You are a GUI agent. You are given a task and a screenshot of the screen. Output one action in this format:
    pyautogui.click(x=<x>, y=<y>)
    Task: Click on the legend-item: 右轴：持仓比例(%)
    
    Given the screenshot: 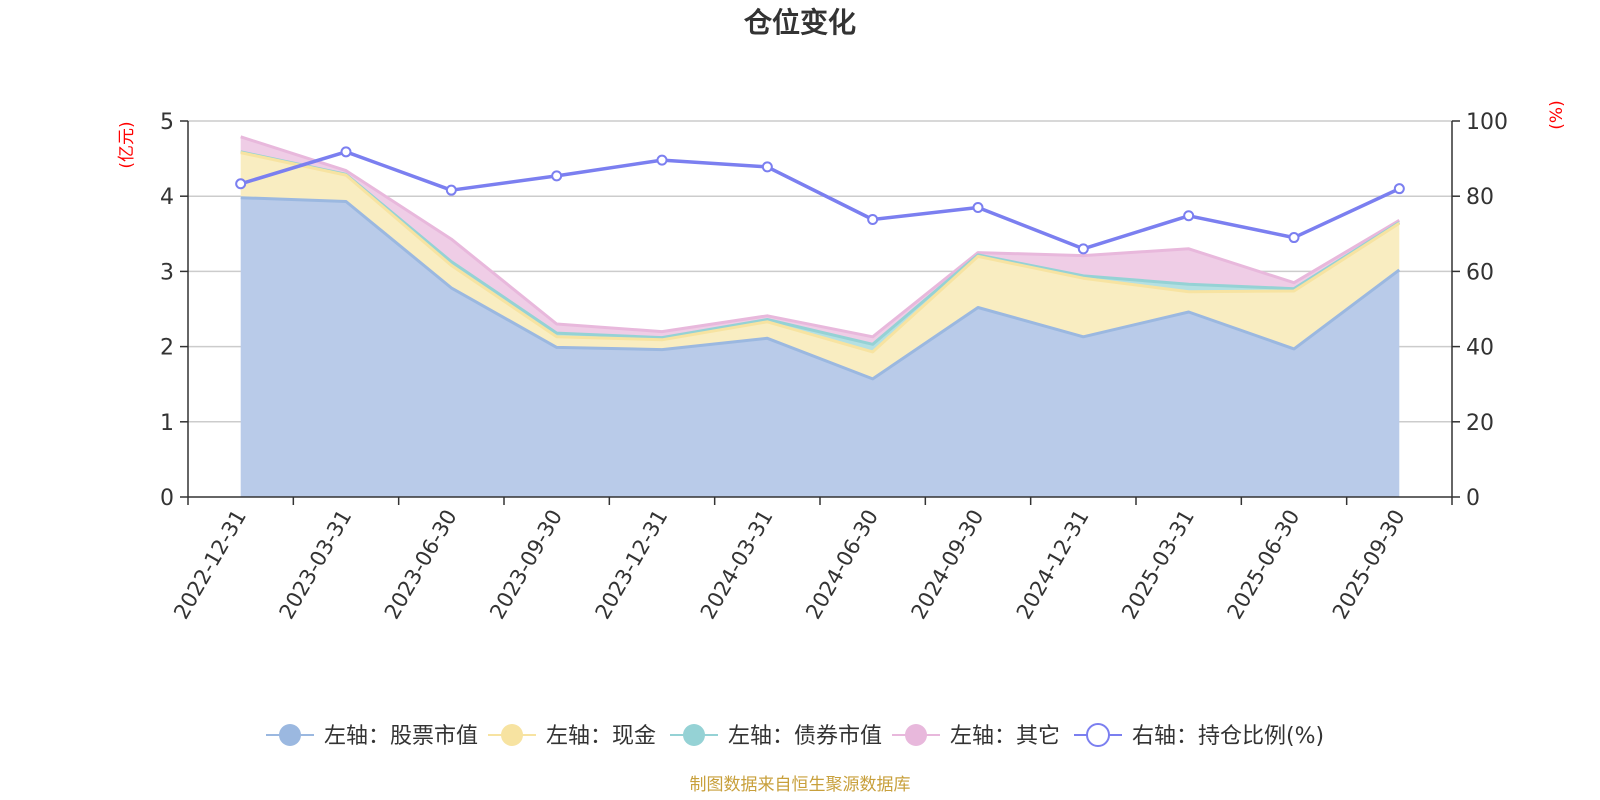 What is the action you would take?
    pyautogui.click(x=1199, y=736)
    